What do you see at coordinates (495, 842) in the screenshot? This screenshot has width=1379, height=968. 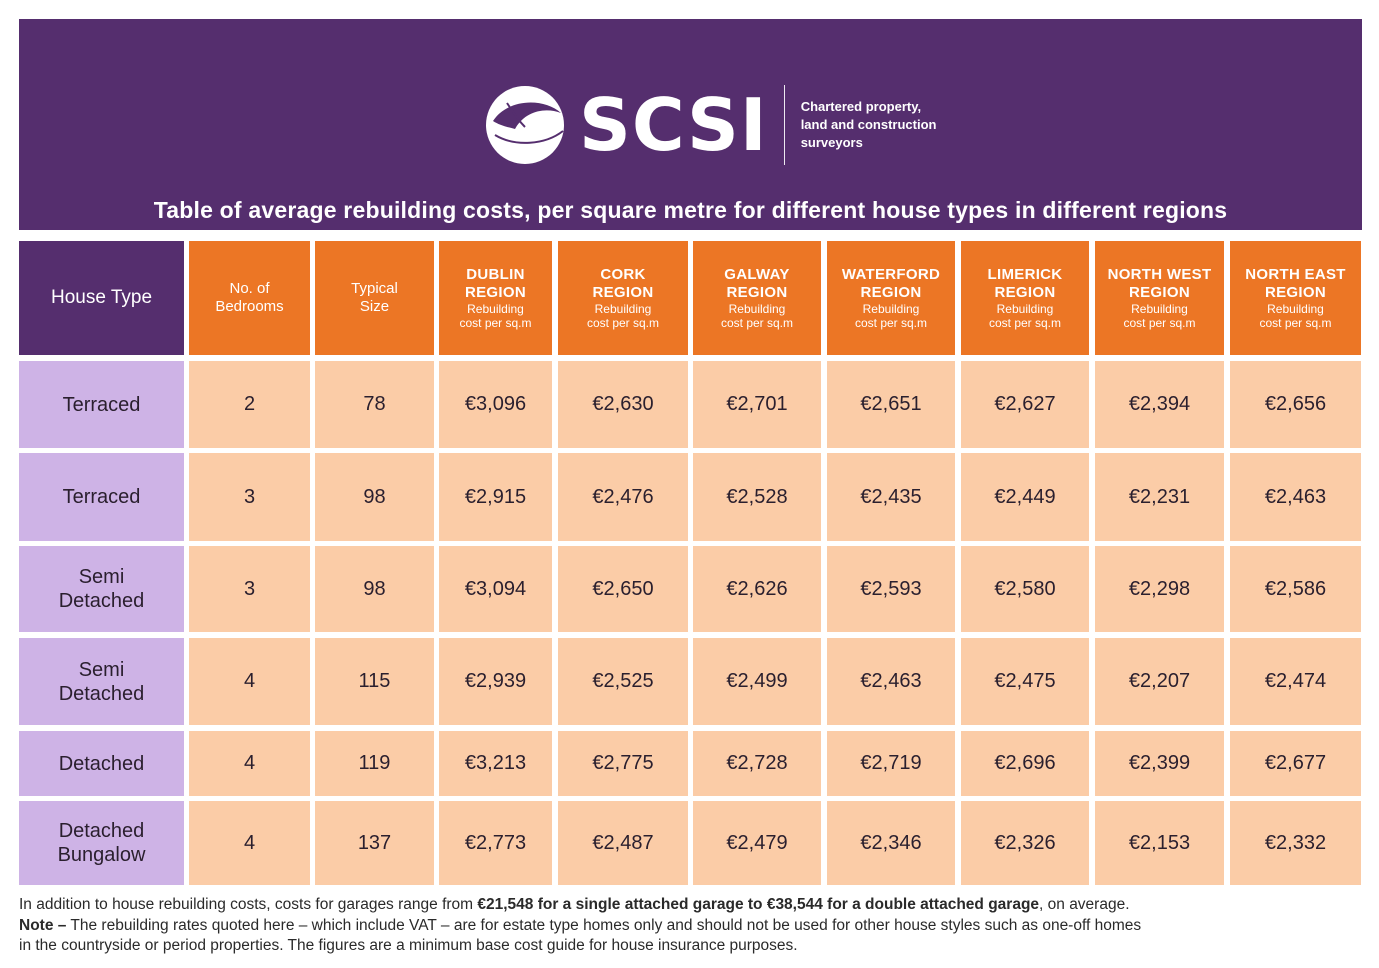 I see `cost-value: €2,773` at bounding box center [495, 842].